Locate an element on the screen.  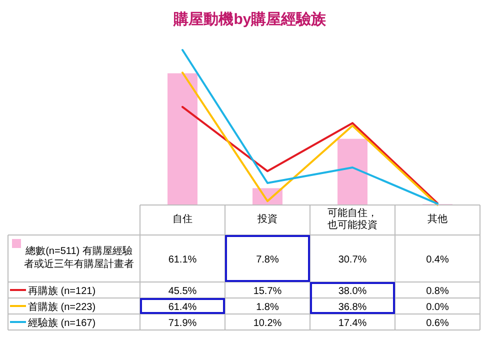
data-label: 0.4% is located at coordinates (438, 260).